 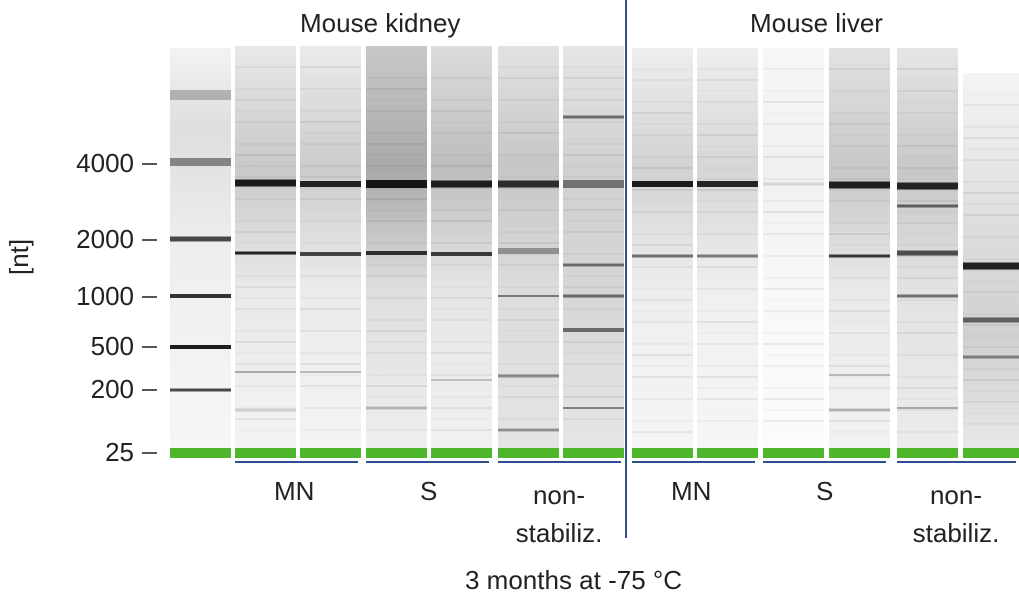 I want to click on tick-mark-2000, so click(x=149, y=240).